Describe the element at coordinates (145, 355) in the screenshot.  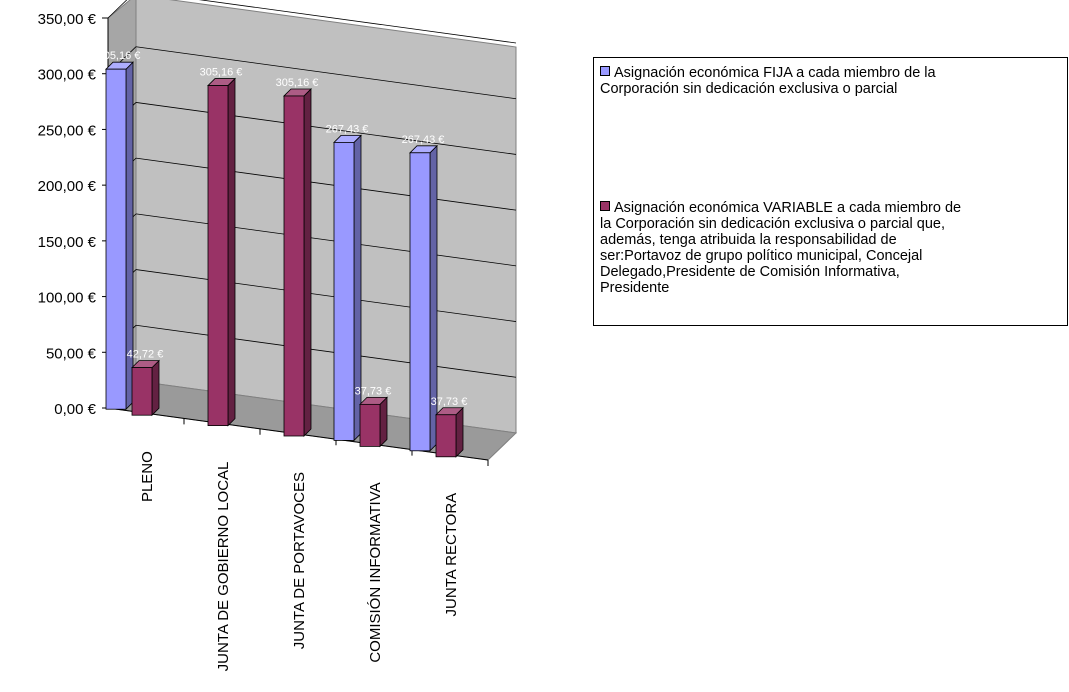
I see `data-label: 42,72 €` at that location.